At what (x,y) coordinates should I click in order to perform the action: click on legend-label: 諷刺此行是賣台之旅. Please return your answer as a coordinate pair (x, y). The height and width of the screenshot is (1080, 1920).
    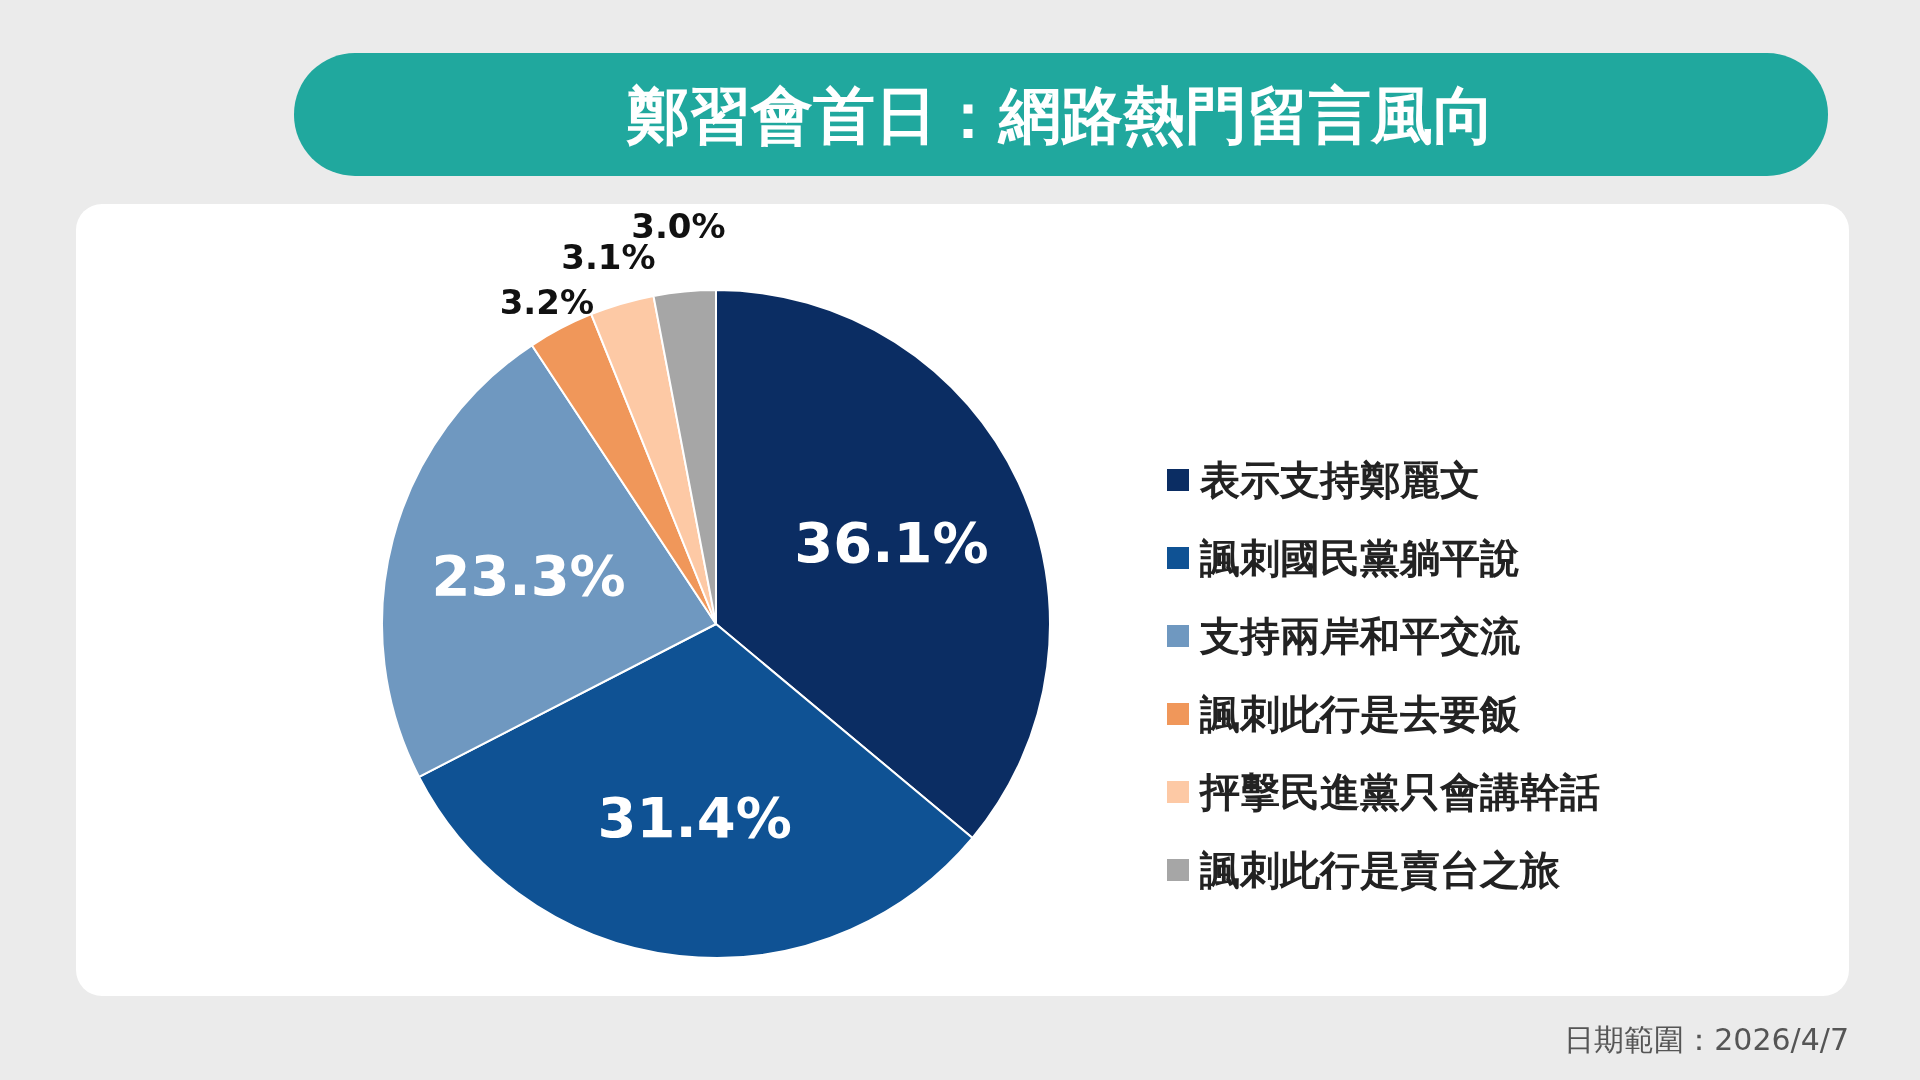
    Looking at the image, I should click on (1380, 870).